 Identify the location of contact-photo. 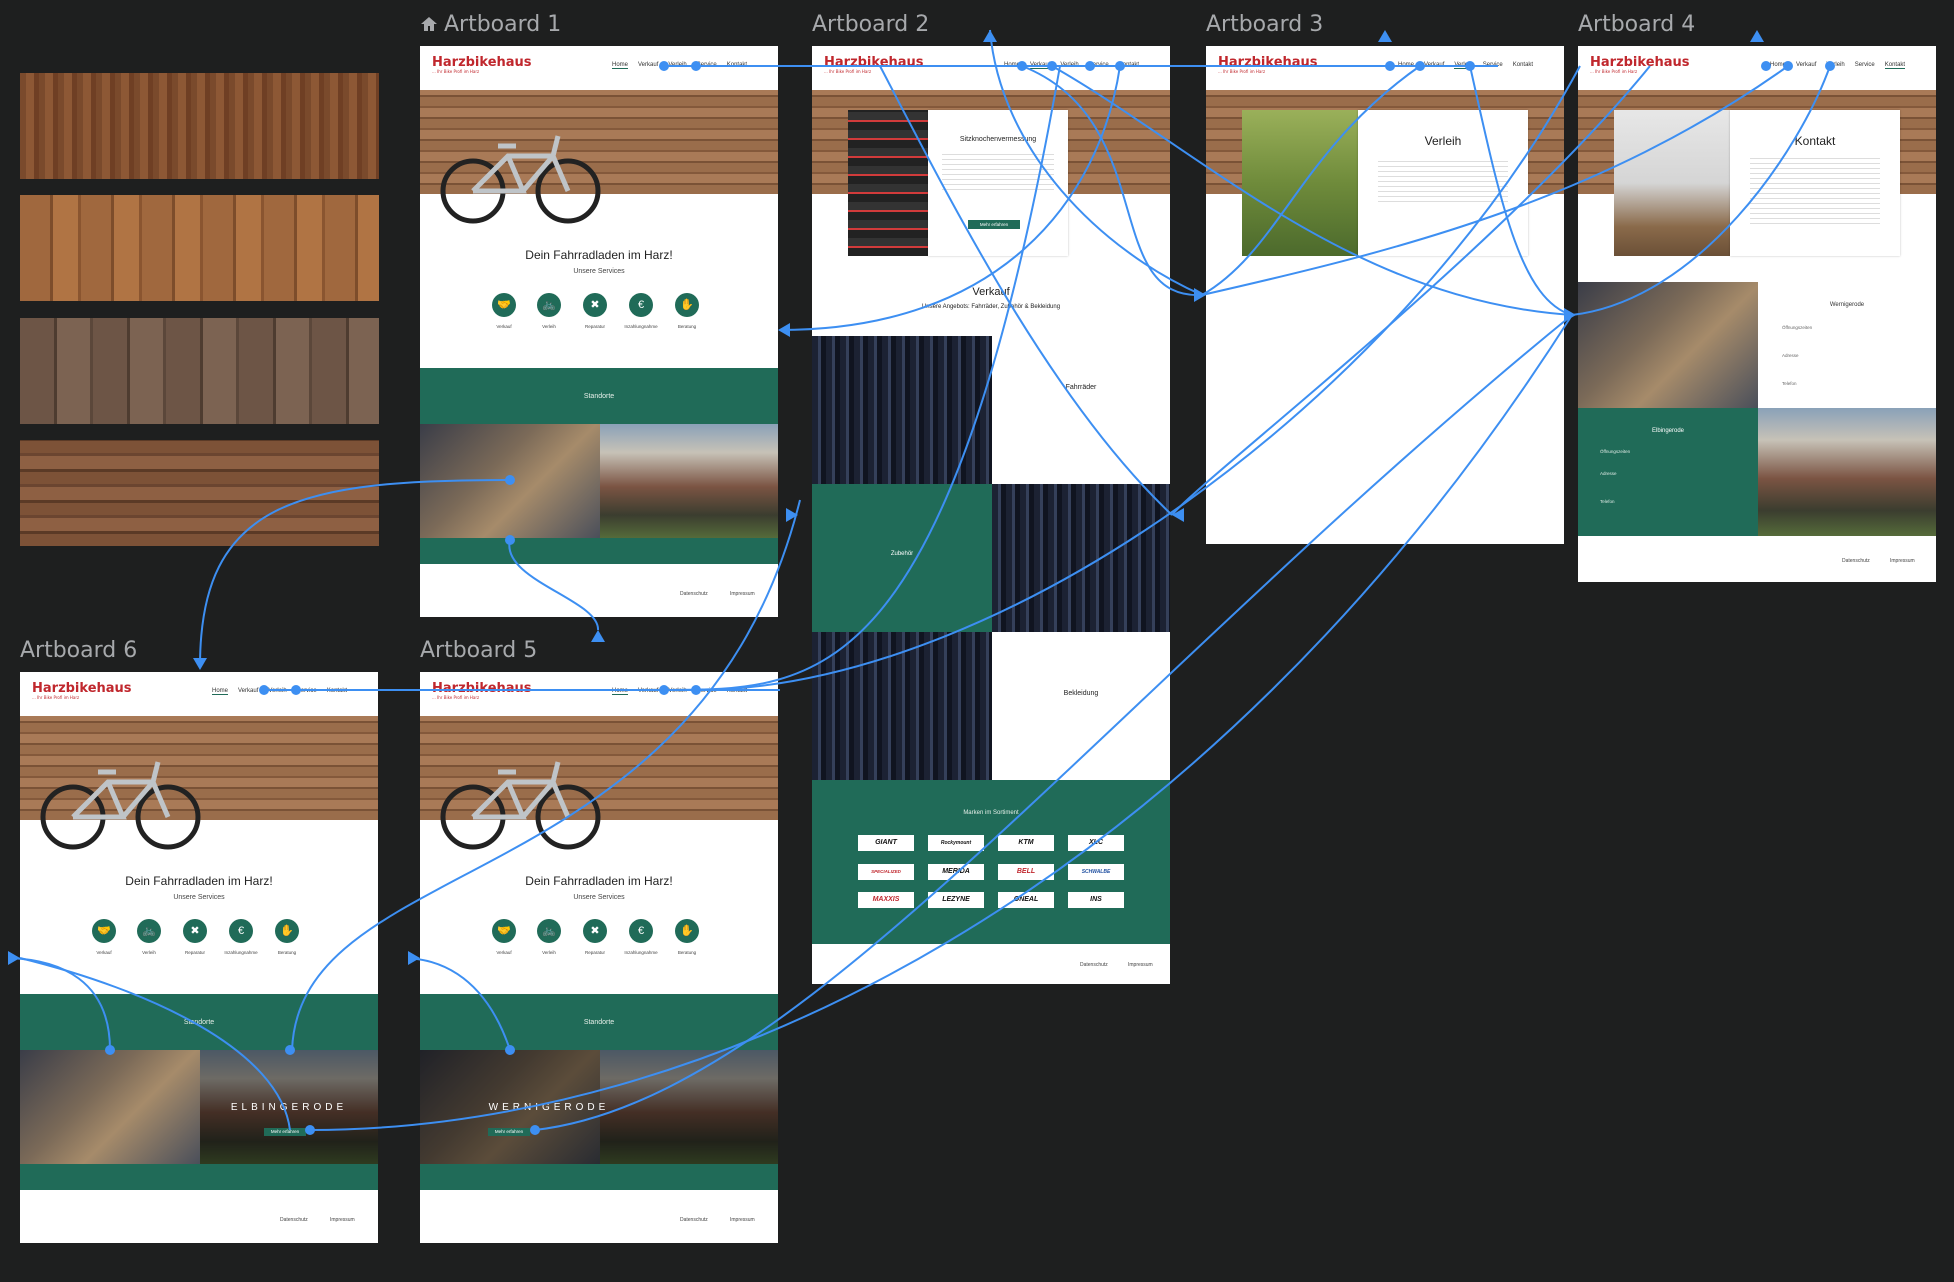
(1672, 183).